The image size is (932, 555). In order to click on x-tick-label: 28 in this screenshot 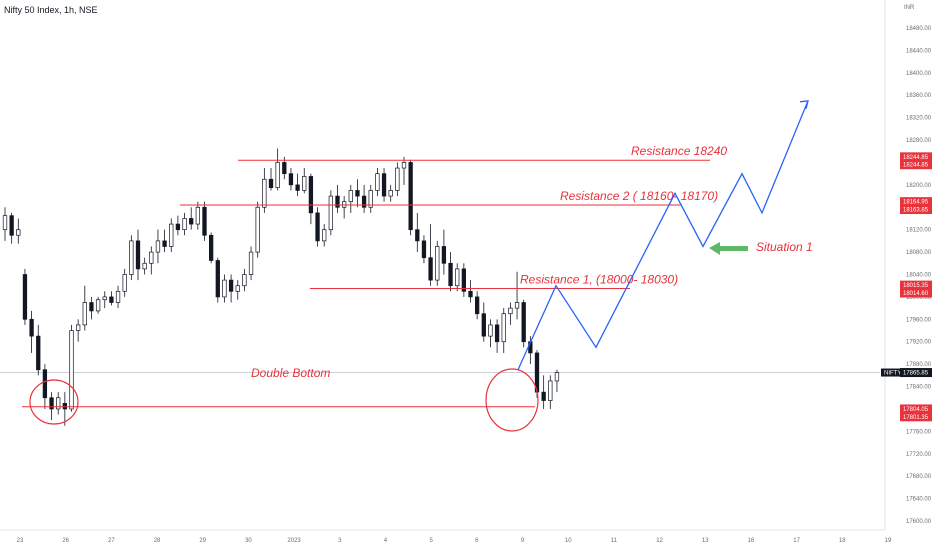, I will do `click(157, 541)`.